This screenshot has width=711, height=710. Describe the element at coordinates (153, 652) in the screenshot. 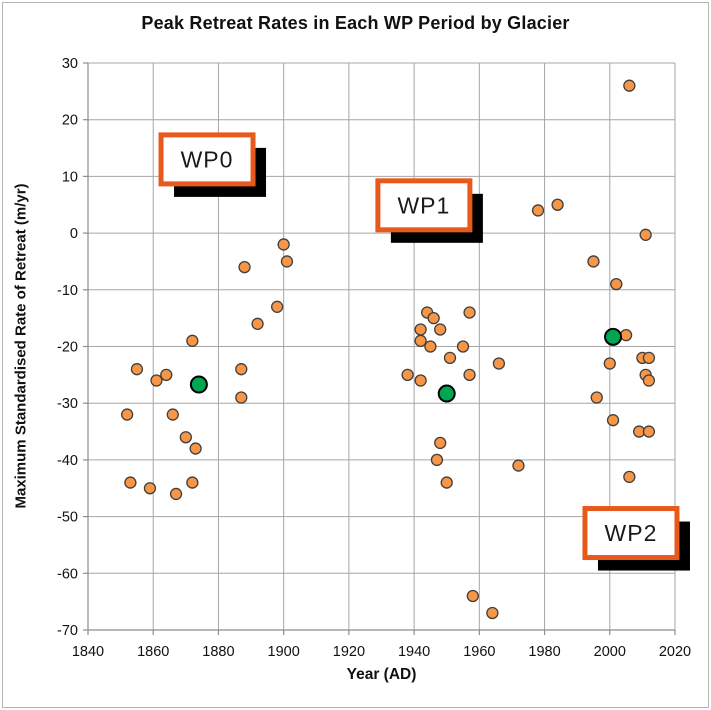

I see `x-tick-label: 1860` at that location.